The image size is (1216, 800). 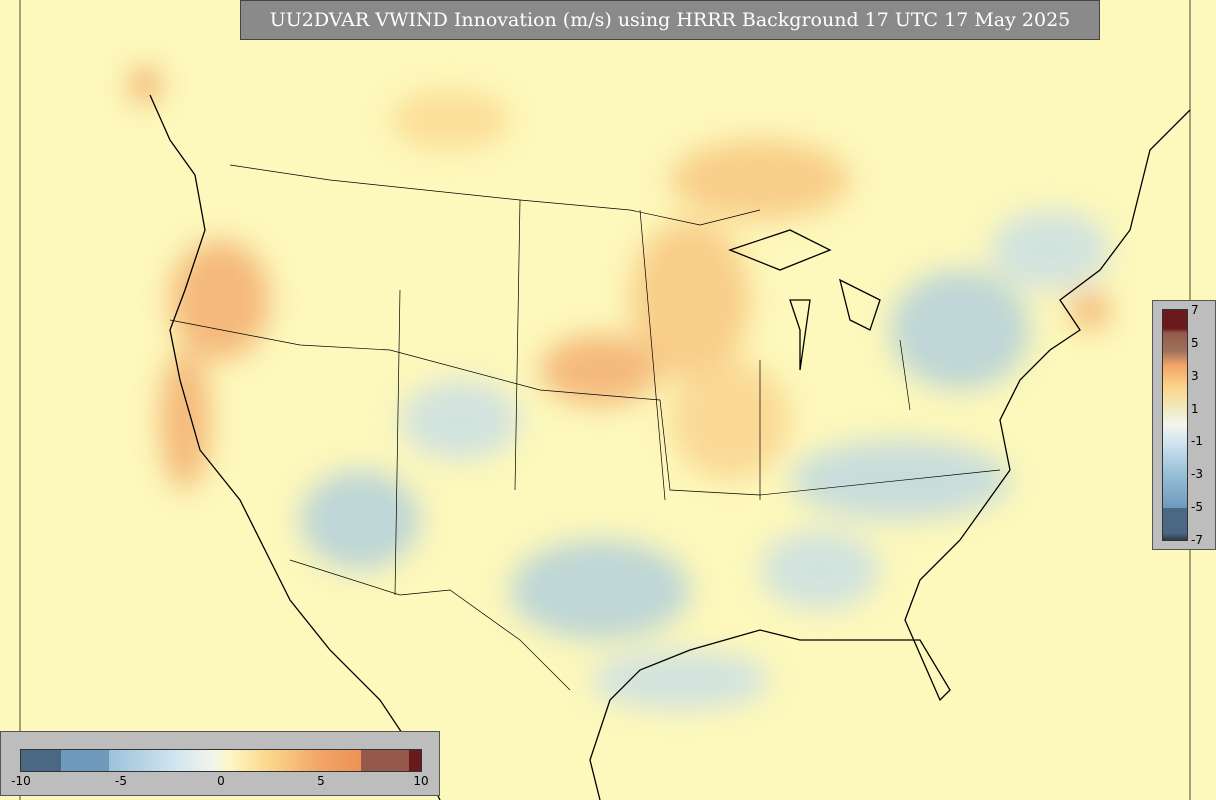 I want to click on colorbar-horizontal: -10 -5 0 5 10, so click(x=220, y=763).